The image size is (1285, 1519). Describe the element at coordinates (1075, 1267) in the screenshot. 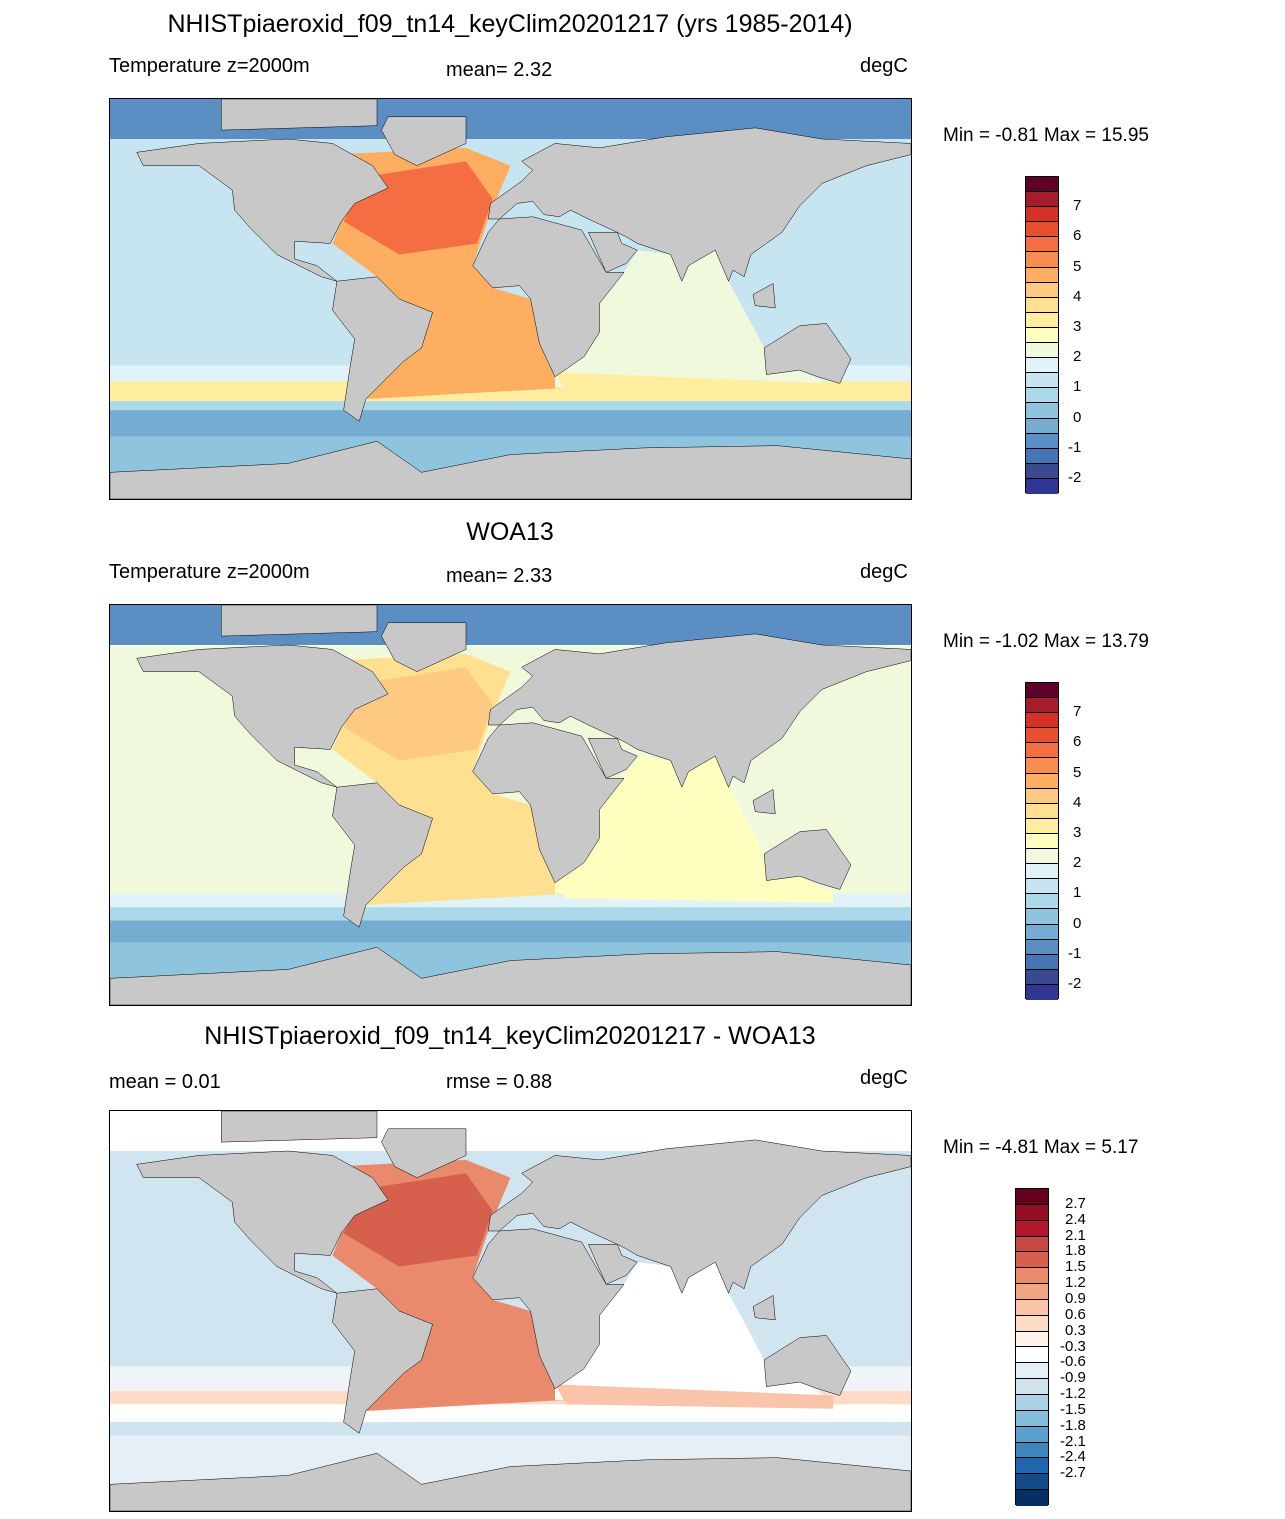

I see `colorbar-label: 1.5` at that location.